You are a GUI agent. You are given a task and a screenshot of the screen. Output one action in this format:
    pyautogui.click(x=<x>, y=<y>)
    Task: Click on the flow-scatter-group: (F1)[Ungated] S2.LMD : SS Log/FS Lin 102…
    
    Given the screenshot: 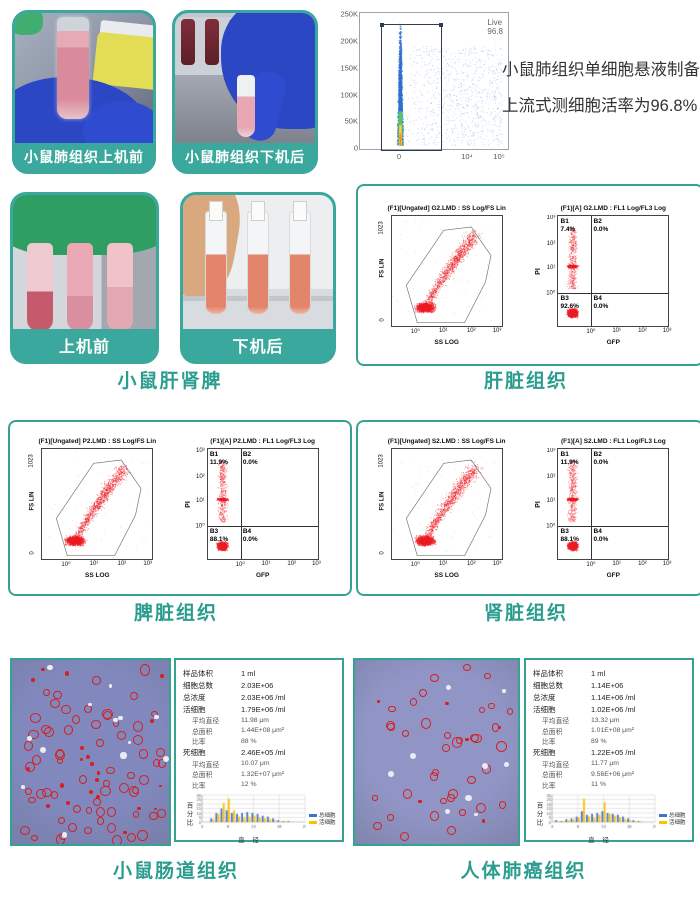 What is the action you would take?
    pyautogui.click(x=447, y=508)
    